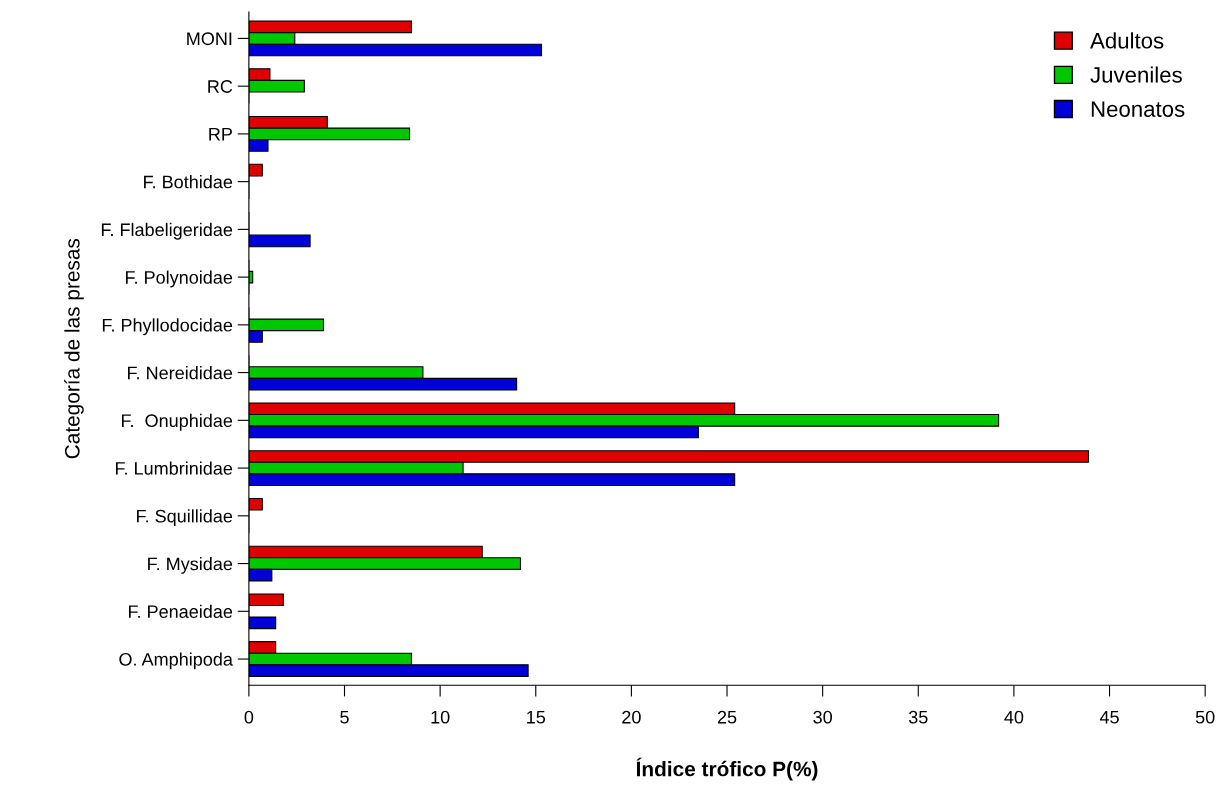  Describe the element at coordinates (344, 717) in the screenshot. I see `x-tick-label: 5` at that location.